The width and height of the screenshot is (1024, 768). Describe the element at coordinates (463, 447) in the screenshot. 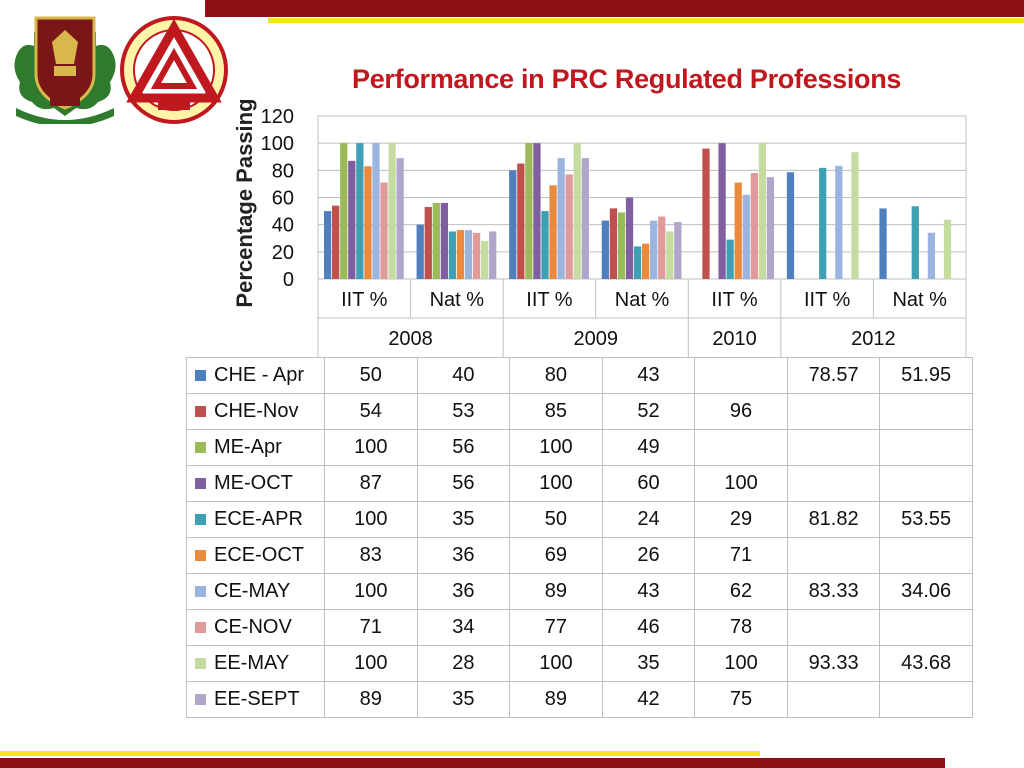

I see `value-cell: 56` at that location.